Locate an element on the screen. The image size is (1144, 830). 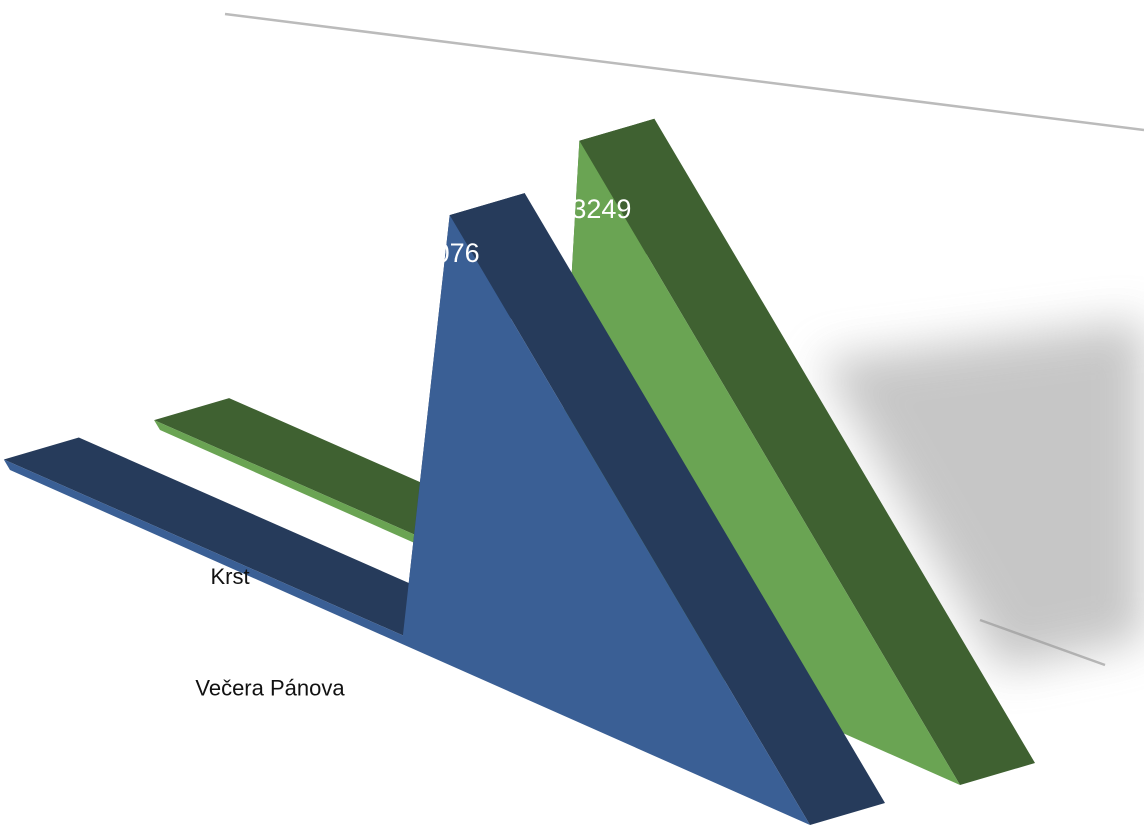
data-label: 3076 is located at coordinates (450, 253).